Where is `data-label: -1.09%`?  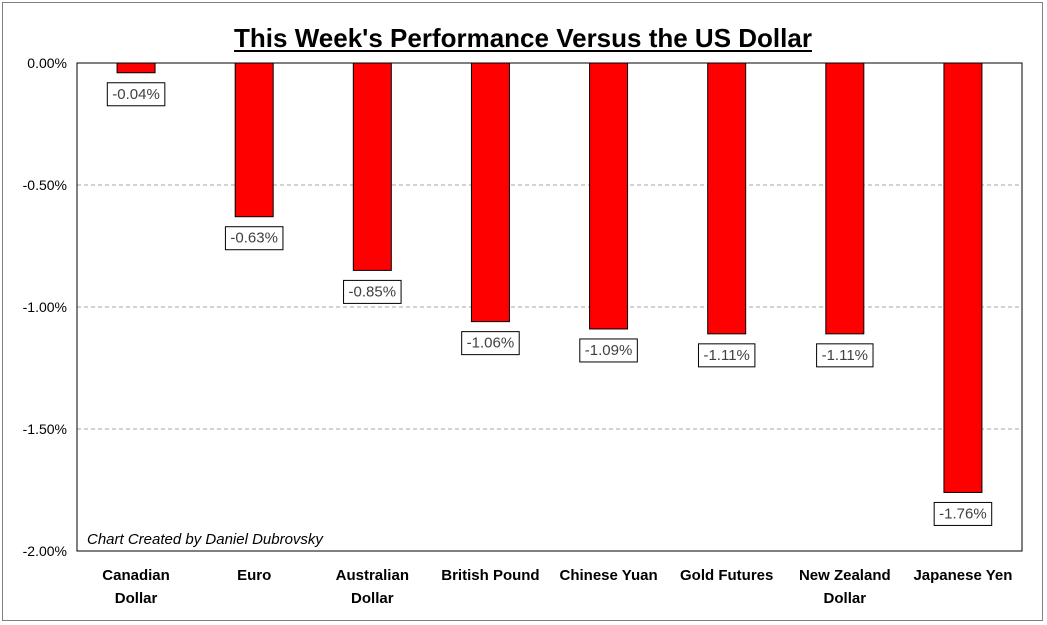
data-label: -1.09% is located at coordinates (608, 350).